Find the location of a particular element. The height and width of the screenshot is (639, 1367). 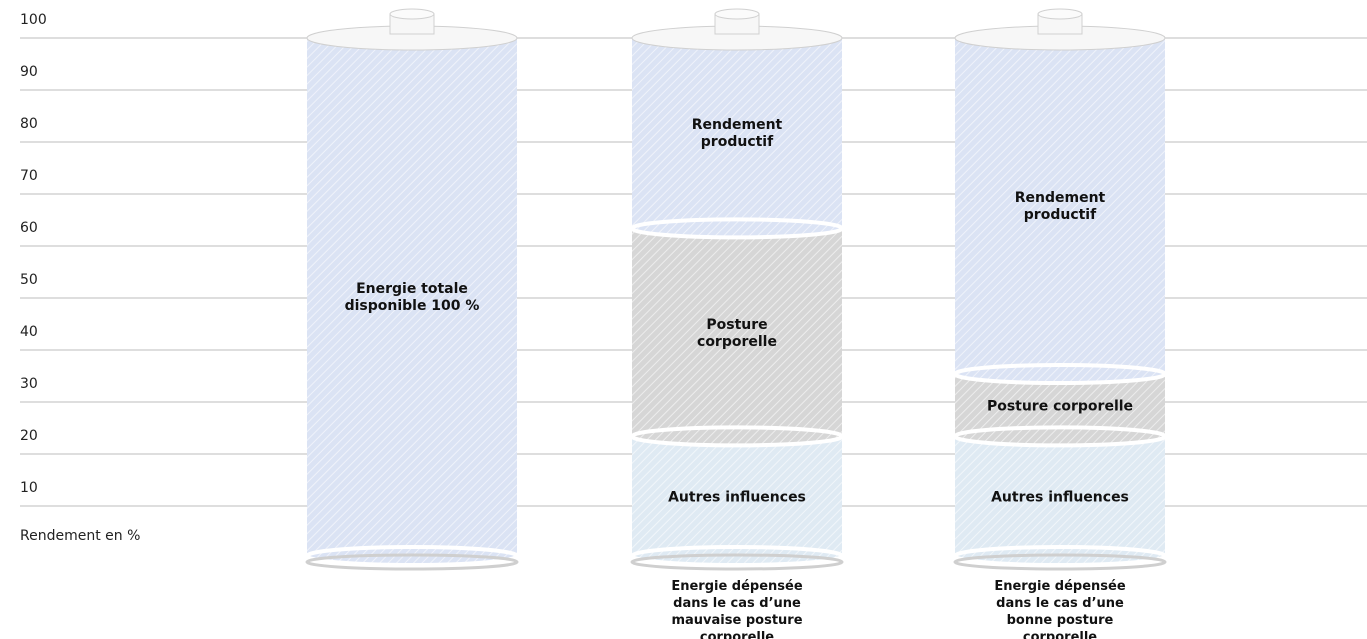

y-tick-label: 100 is located at coordinates (33, 20).